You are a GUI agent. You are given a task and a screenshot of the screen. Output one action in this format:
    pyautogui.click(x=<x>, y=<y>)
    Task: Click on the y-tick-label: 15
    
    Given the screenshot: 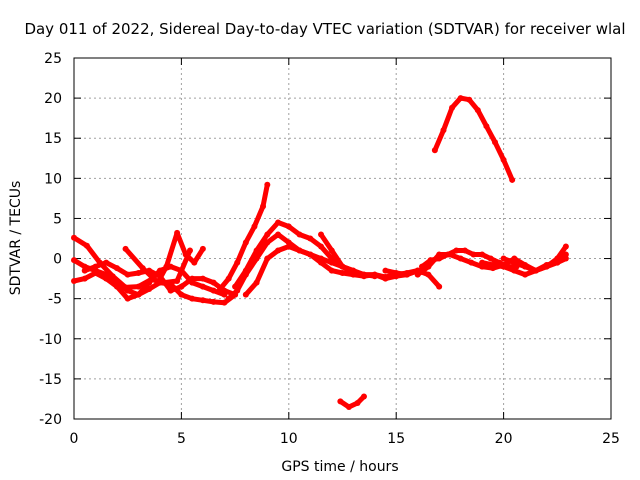 What is the action you would take?
    pyautogui.click(x=53, y=139)
    